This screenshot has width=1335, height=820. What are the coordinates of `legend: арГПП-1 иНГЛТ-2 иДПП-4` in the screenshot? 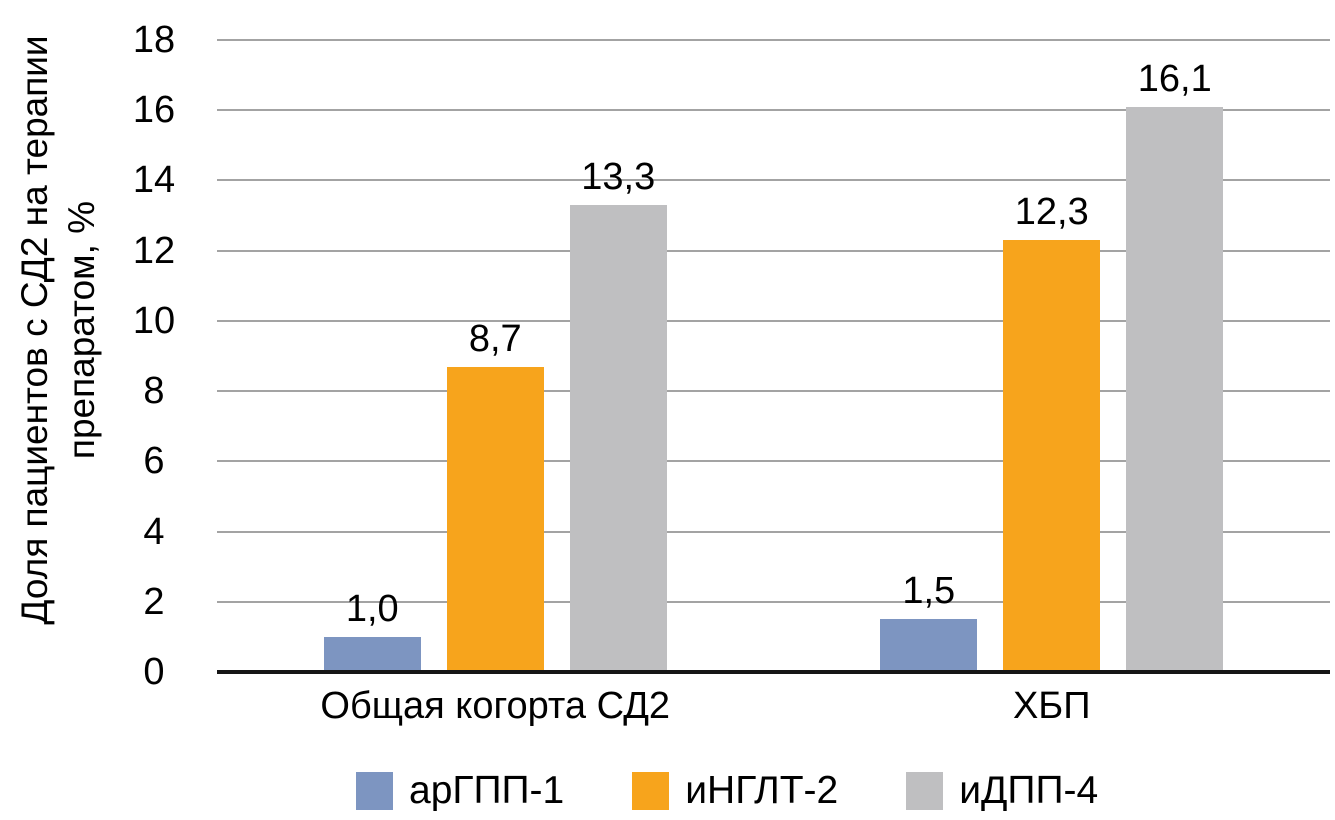 It's located at (727, 791).